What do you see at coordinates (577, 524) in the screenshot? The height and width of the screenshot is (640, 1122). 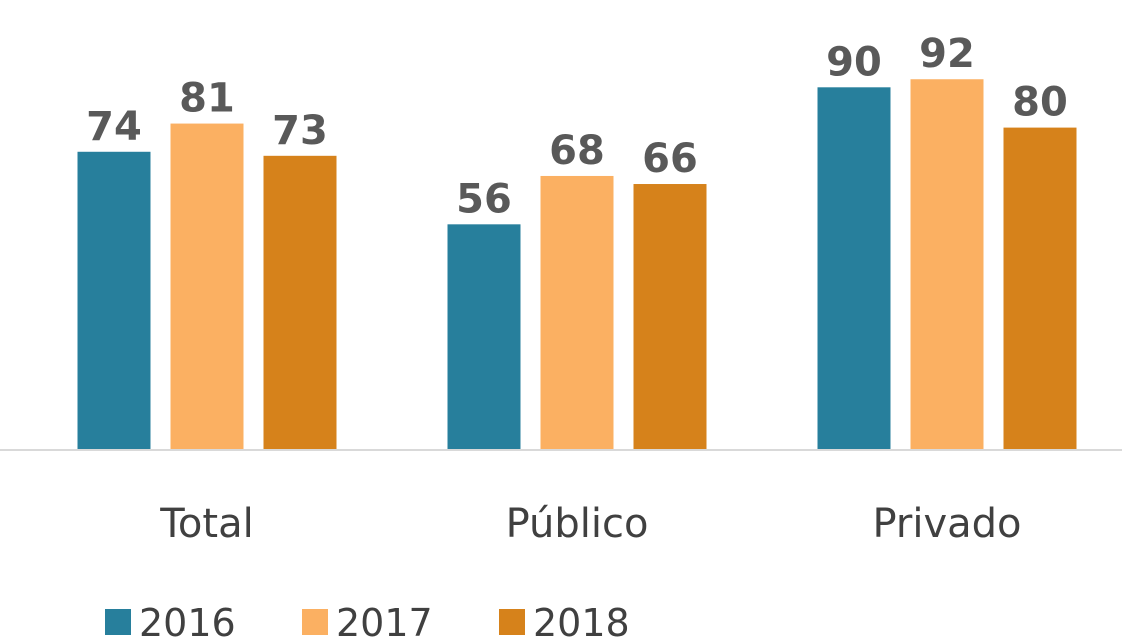 I see `x-tick-label: Público` at bounding box center [577, 524].